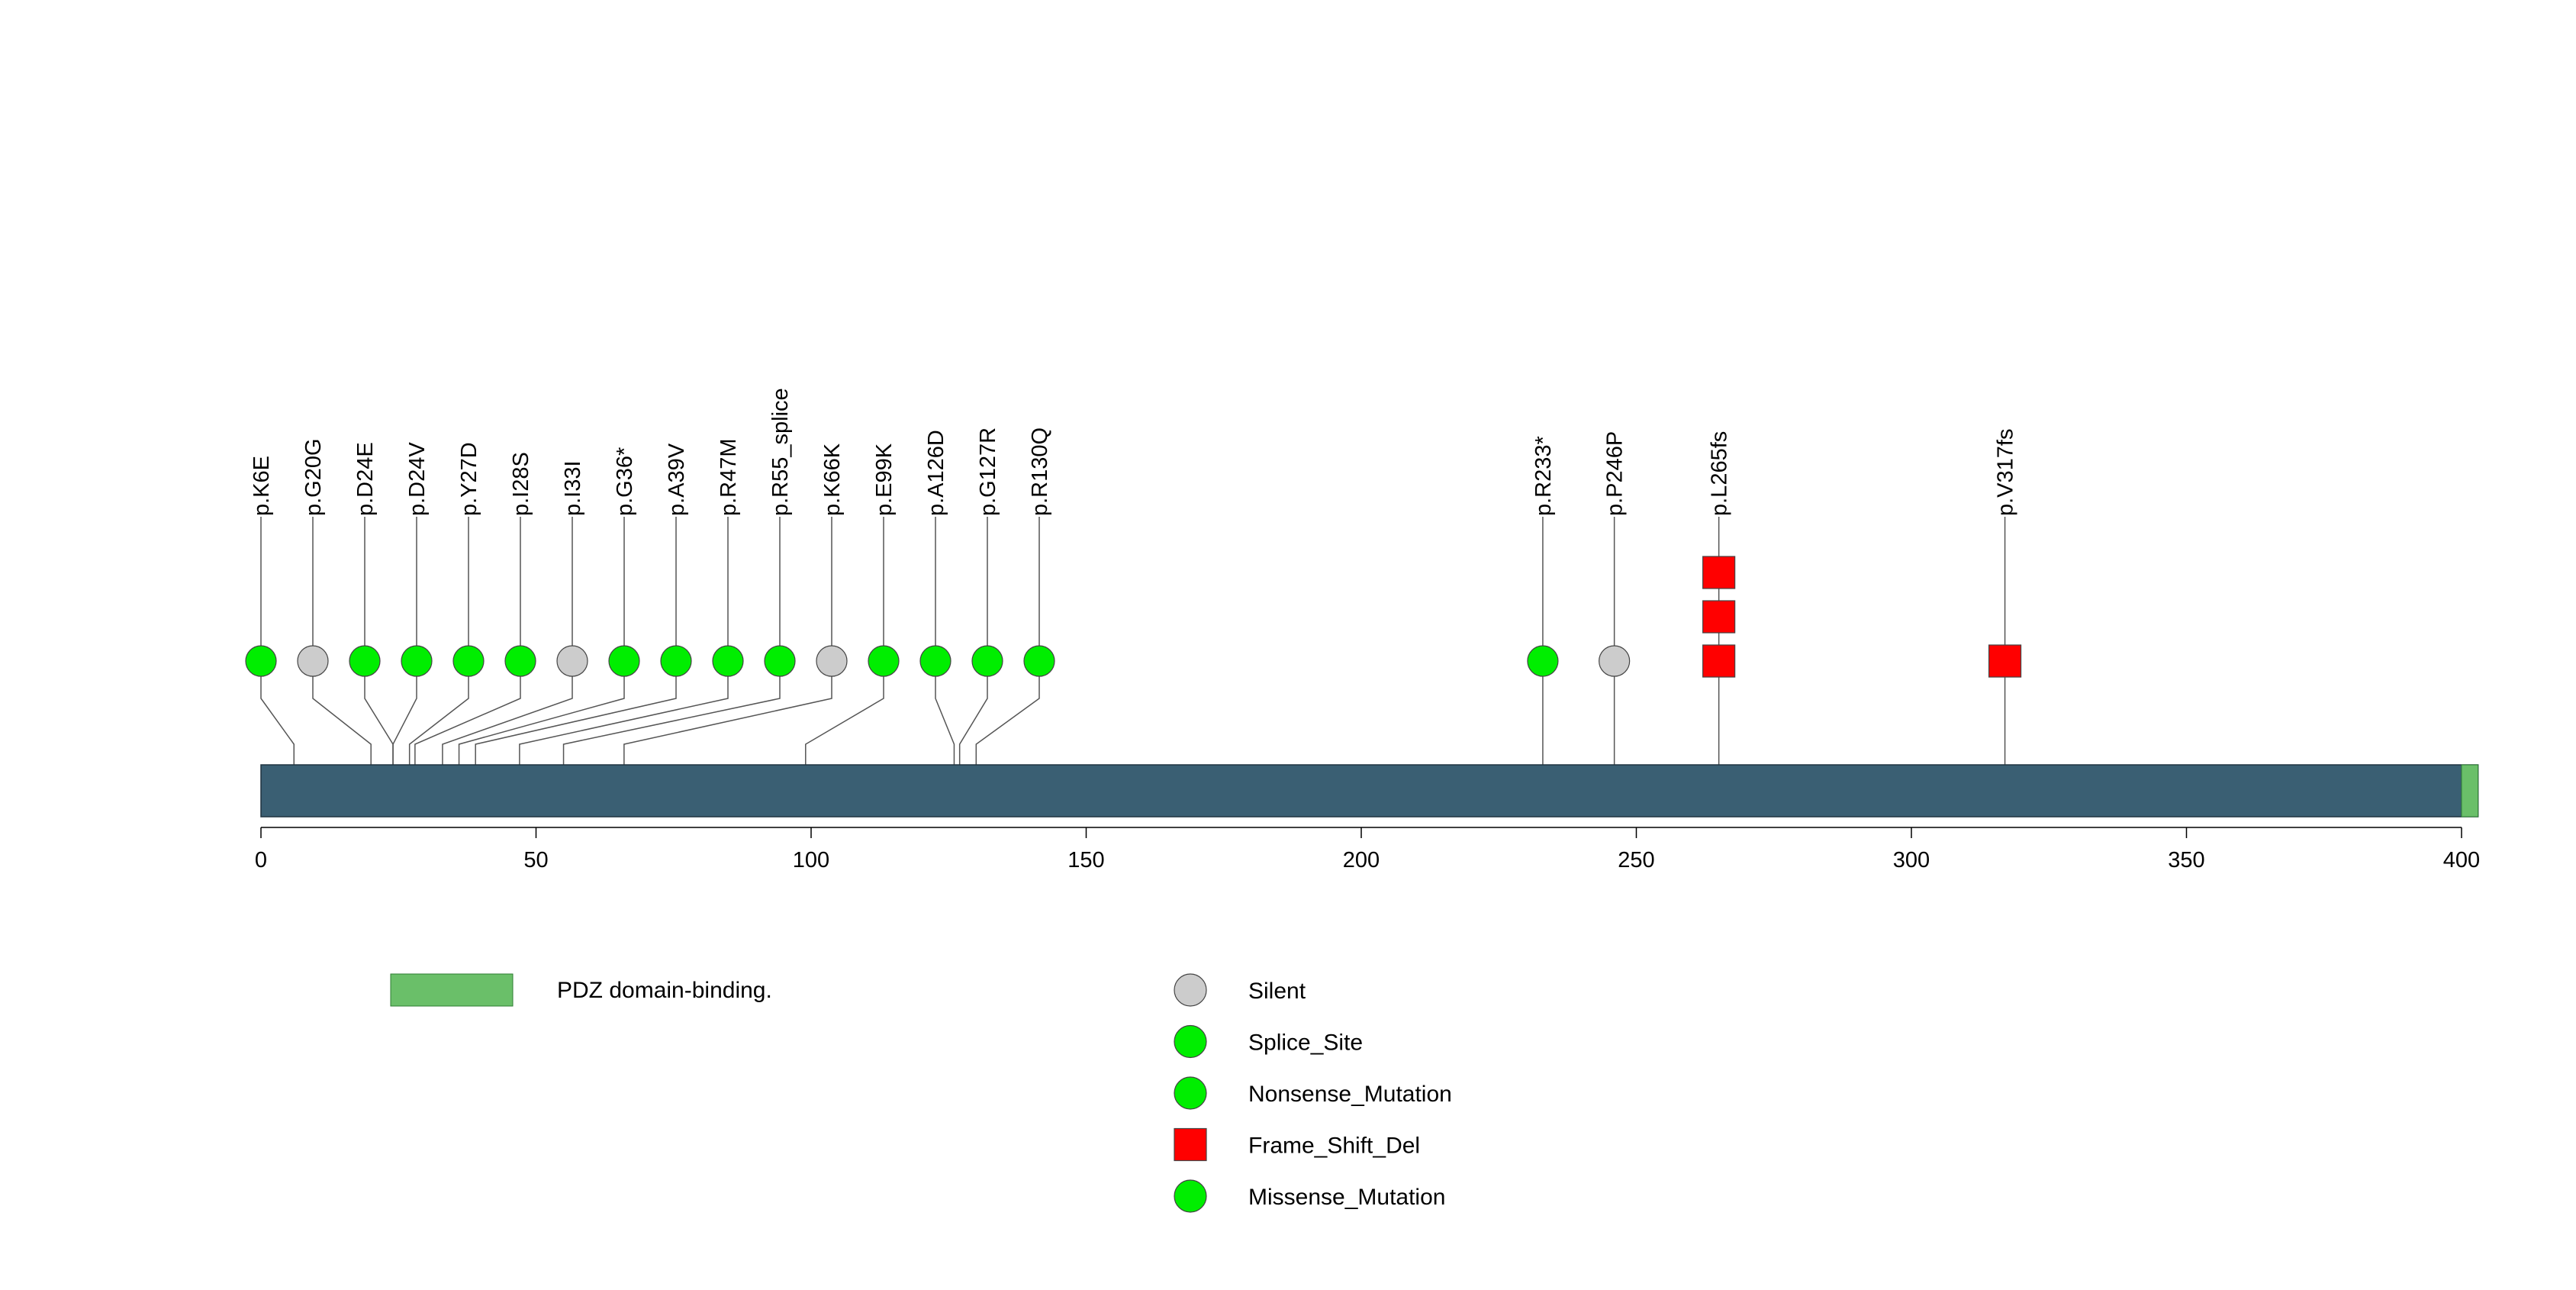 Image resolution: width=2576 pixels, height=1290 pixels. What do you see at coordinates (811, 860) in the screenshot?
I see `x-tick-label: 100` at bounding box center [811, 860].